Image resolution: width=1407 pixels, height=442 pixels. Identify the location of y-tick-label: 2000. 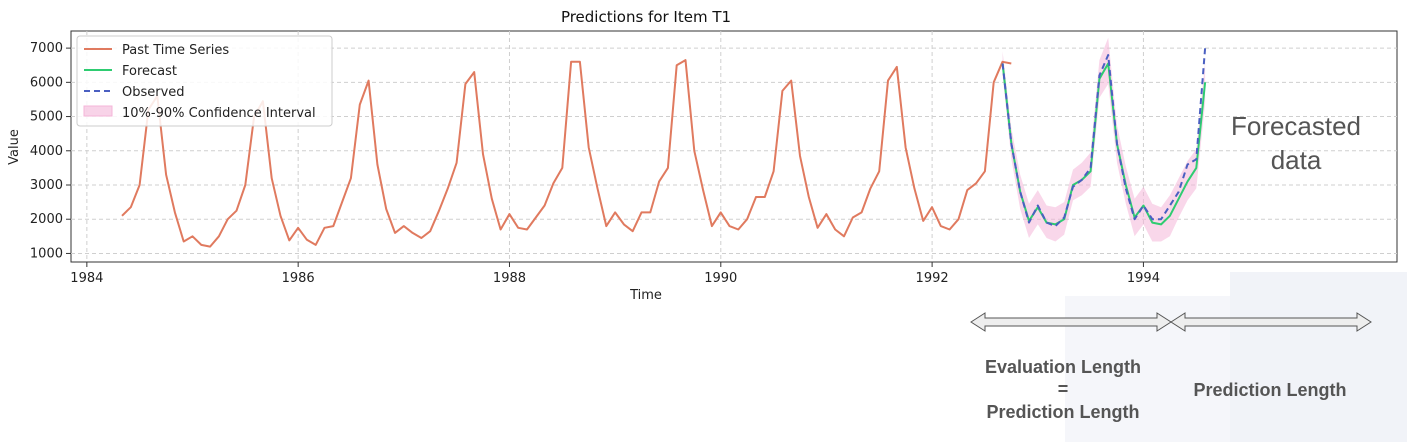
(46, 219).